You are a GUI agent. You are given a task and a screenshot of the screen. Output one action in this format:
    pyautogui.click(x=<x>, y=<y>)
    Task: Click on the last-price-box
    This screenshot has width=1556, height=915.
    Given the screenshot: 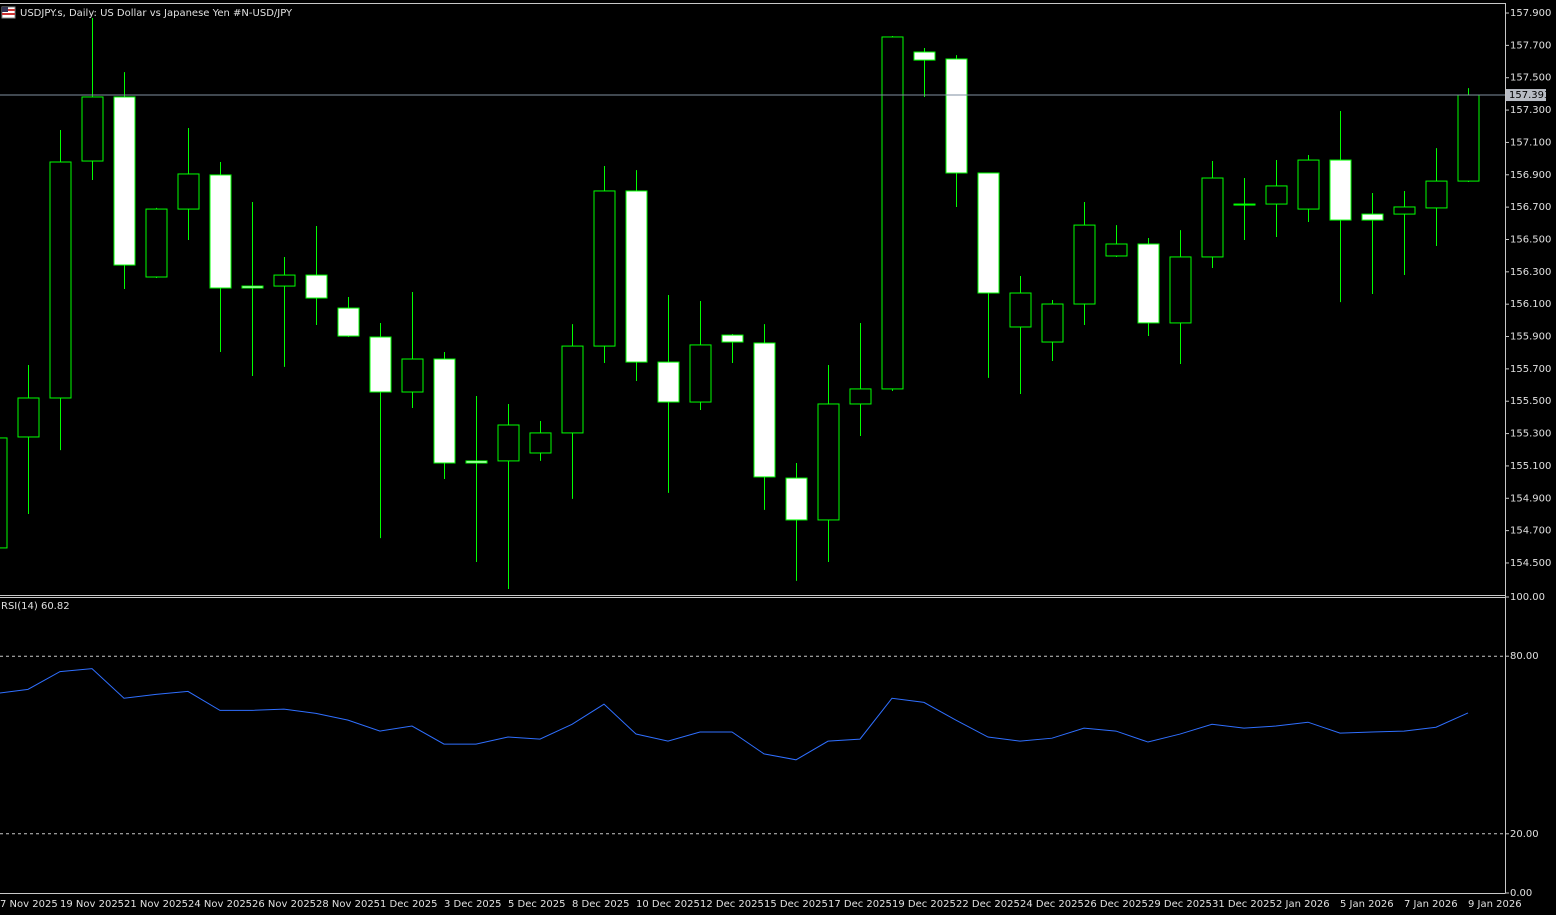 What is the action you would take?
    pyautogui.click(x=1526, y=95)
    